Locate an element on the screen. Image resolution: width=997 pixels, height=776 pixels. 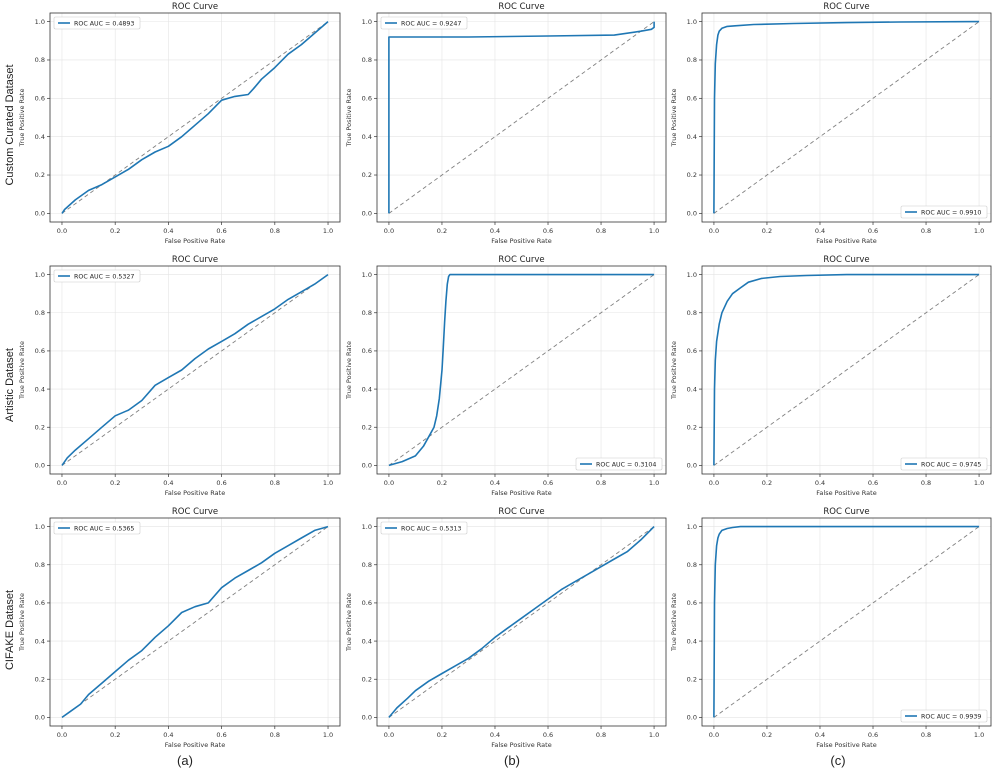
column-label-b: (b) is located at coordinates (512, 760).